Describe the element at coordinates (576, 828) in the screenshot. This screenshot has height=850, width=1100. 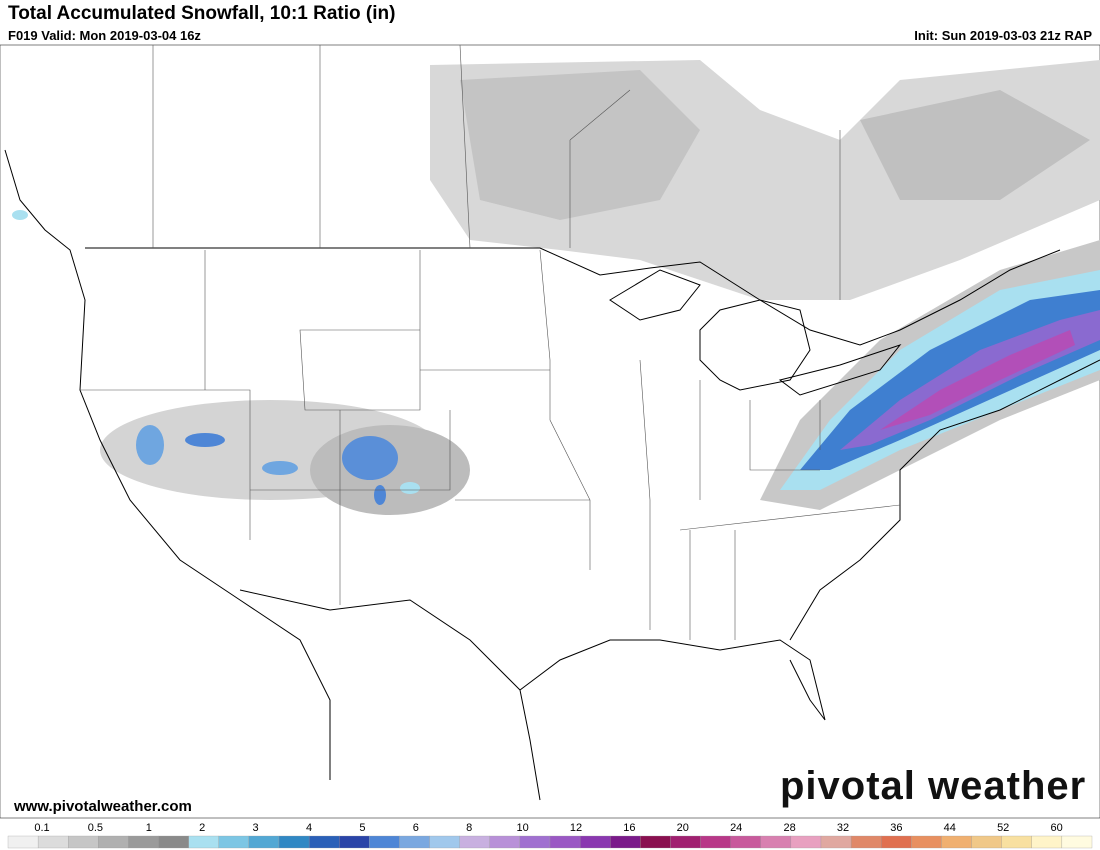
I see `legend-label: 12` at that location.